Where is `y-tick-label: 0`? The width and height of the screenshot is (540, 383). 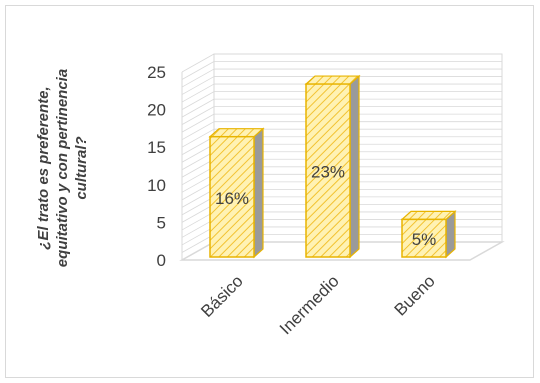 y-tick-label: 0 is located at coordinates (161, 260).